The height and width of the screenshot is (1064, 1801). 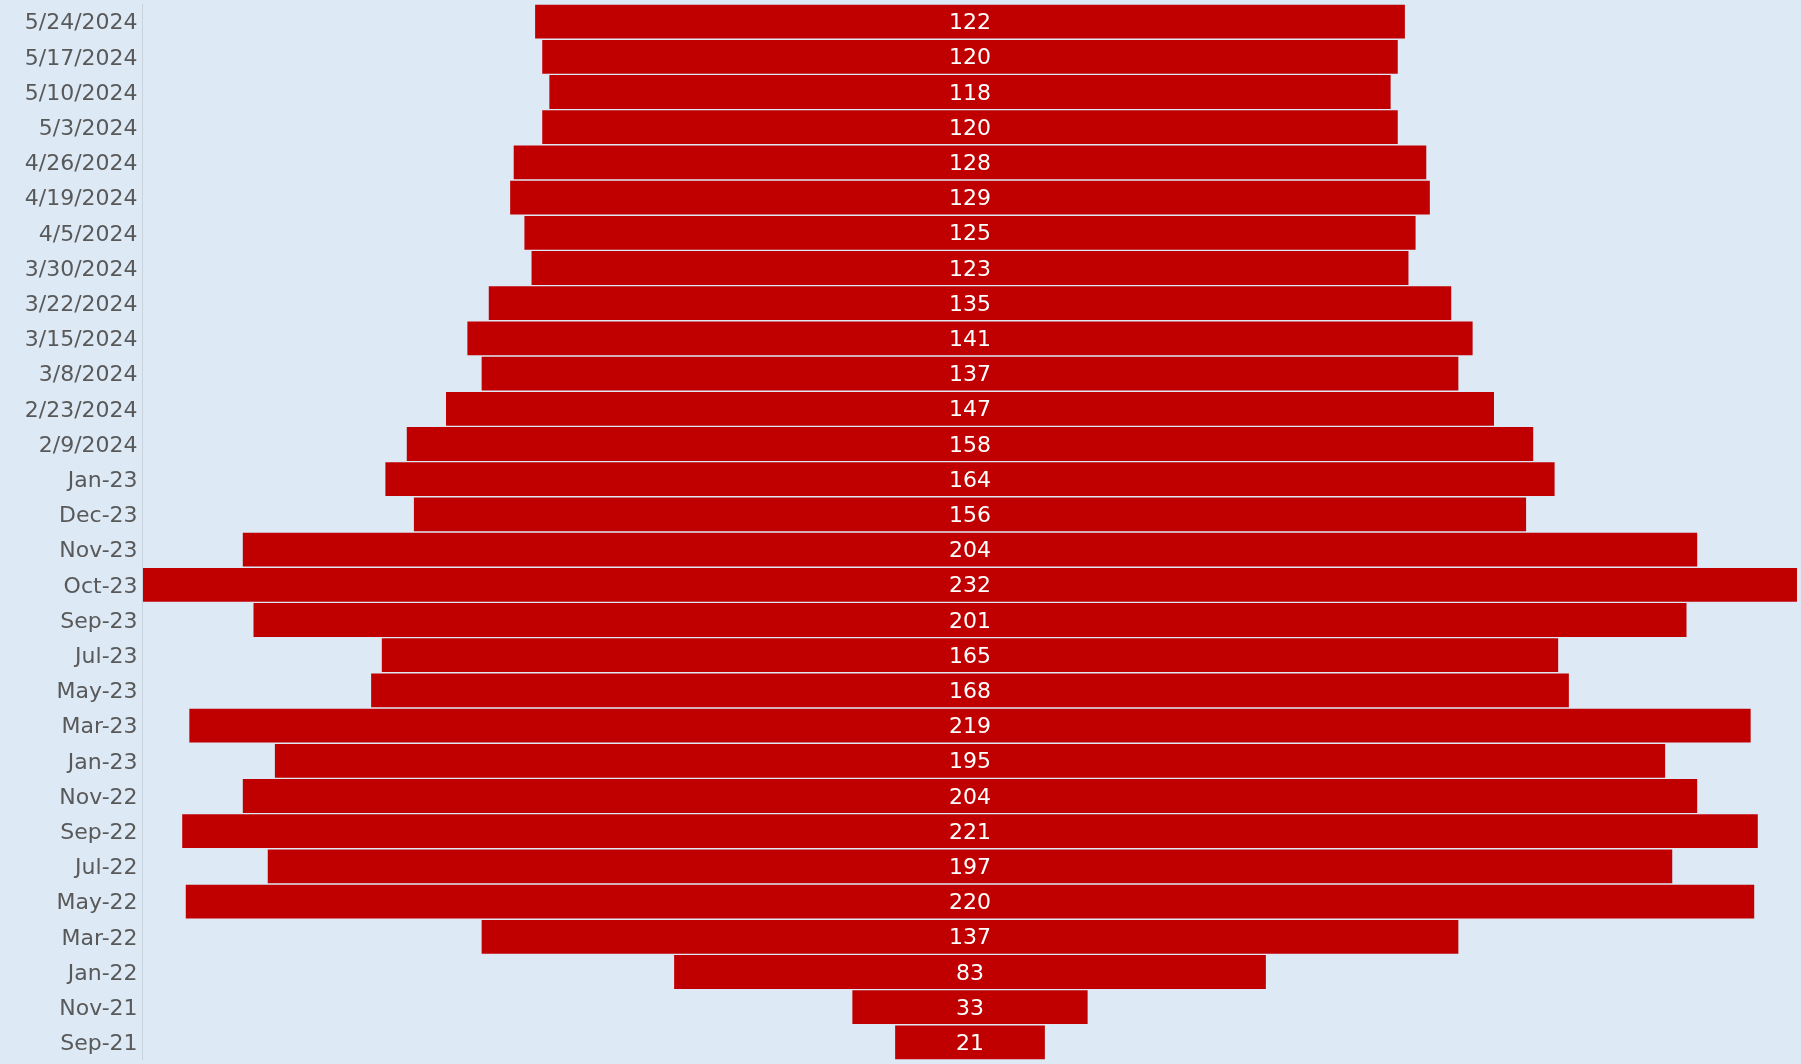 I want to click on category-label: Sep-22, so click(x=99, y=831).